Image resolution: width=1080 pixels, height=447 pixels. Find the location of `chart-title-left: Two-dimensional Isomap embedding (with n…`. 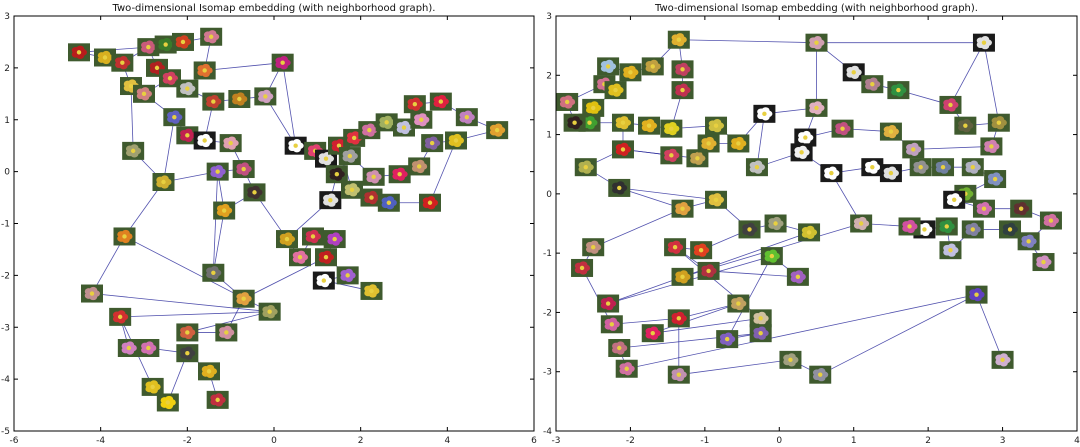

chart-title-left: Two-dimensional Isomap embedding (with n… is located at coordinates (274, 8).